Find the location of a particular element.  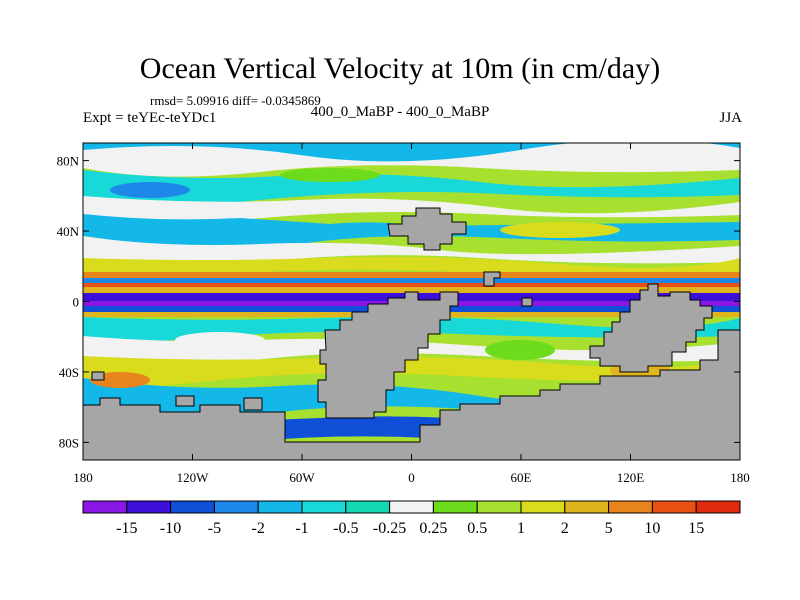

lon-tick-label: 60W is located at coordinates (302, 477).